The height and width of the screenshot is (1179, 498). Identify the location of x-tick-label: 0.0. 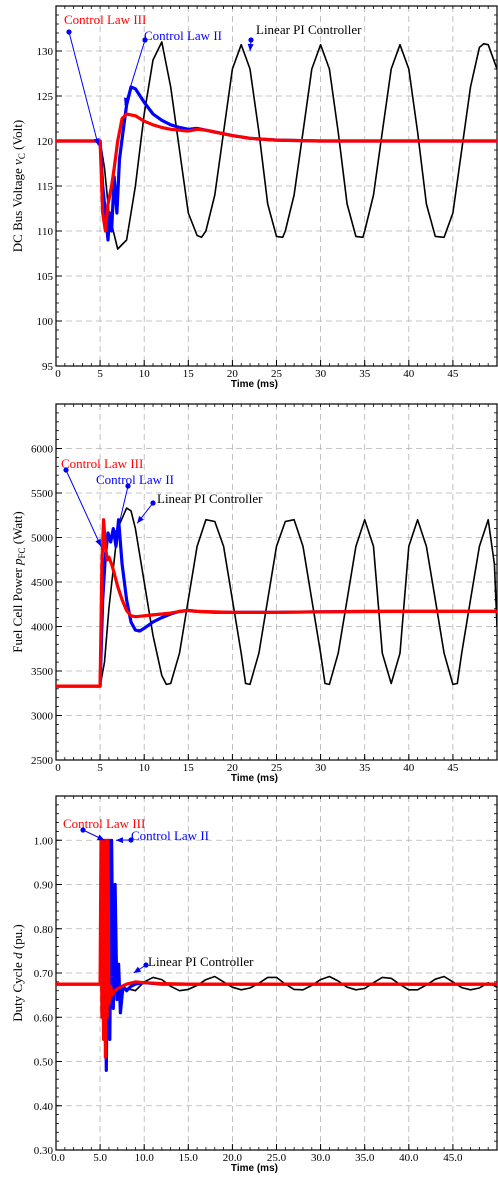
(58, 1158).